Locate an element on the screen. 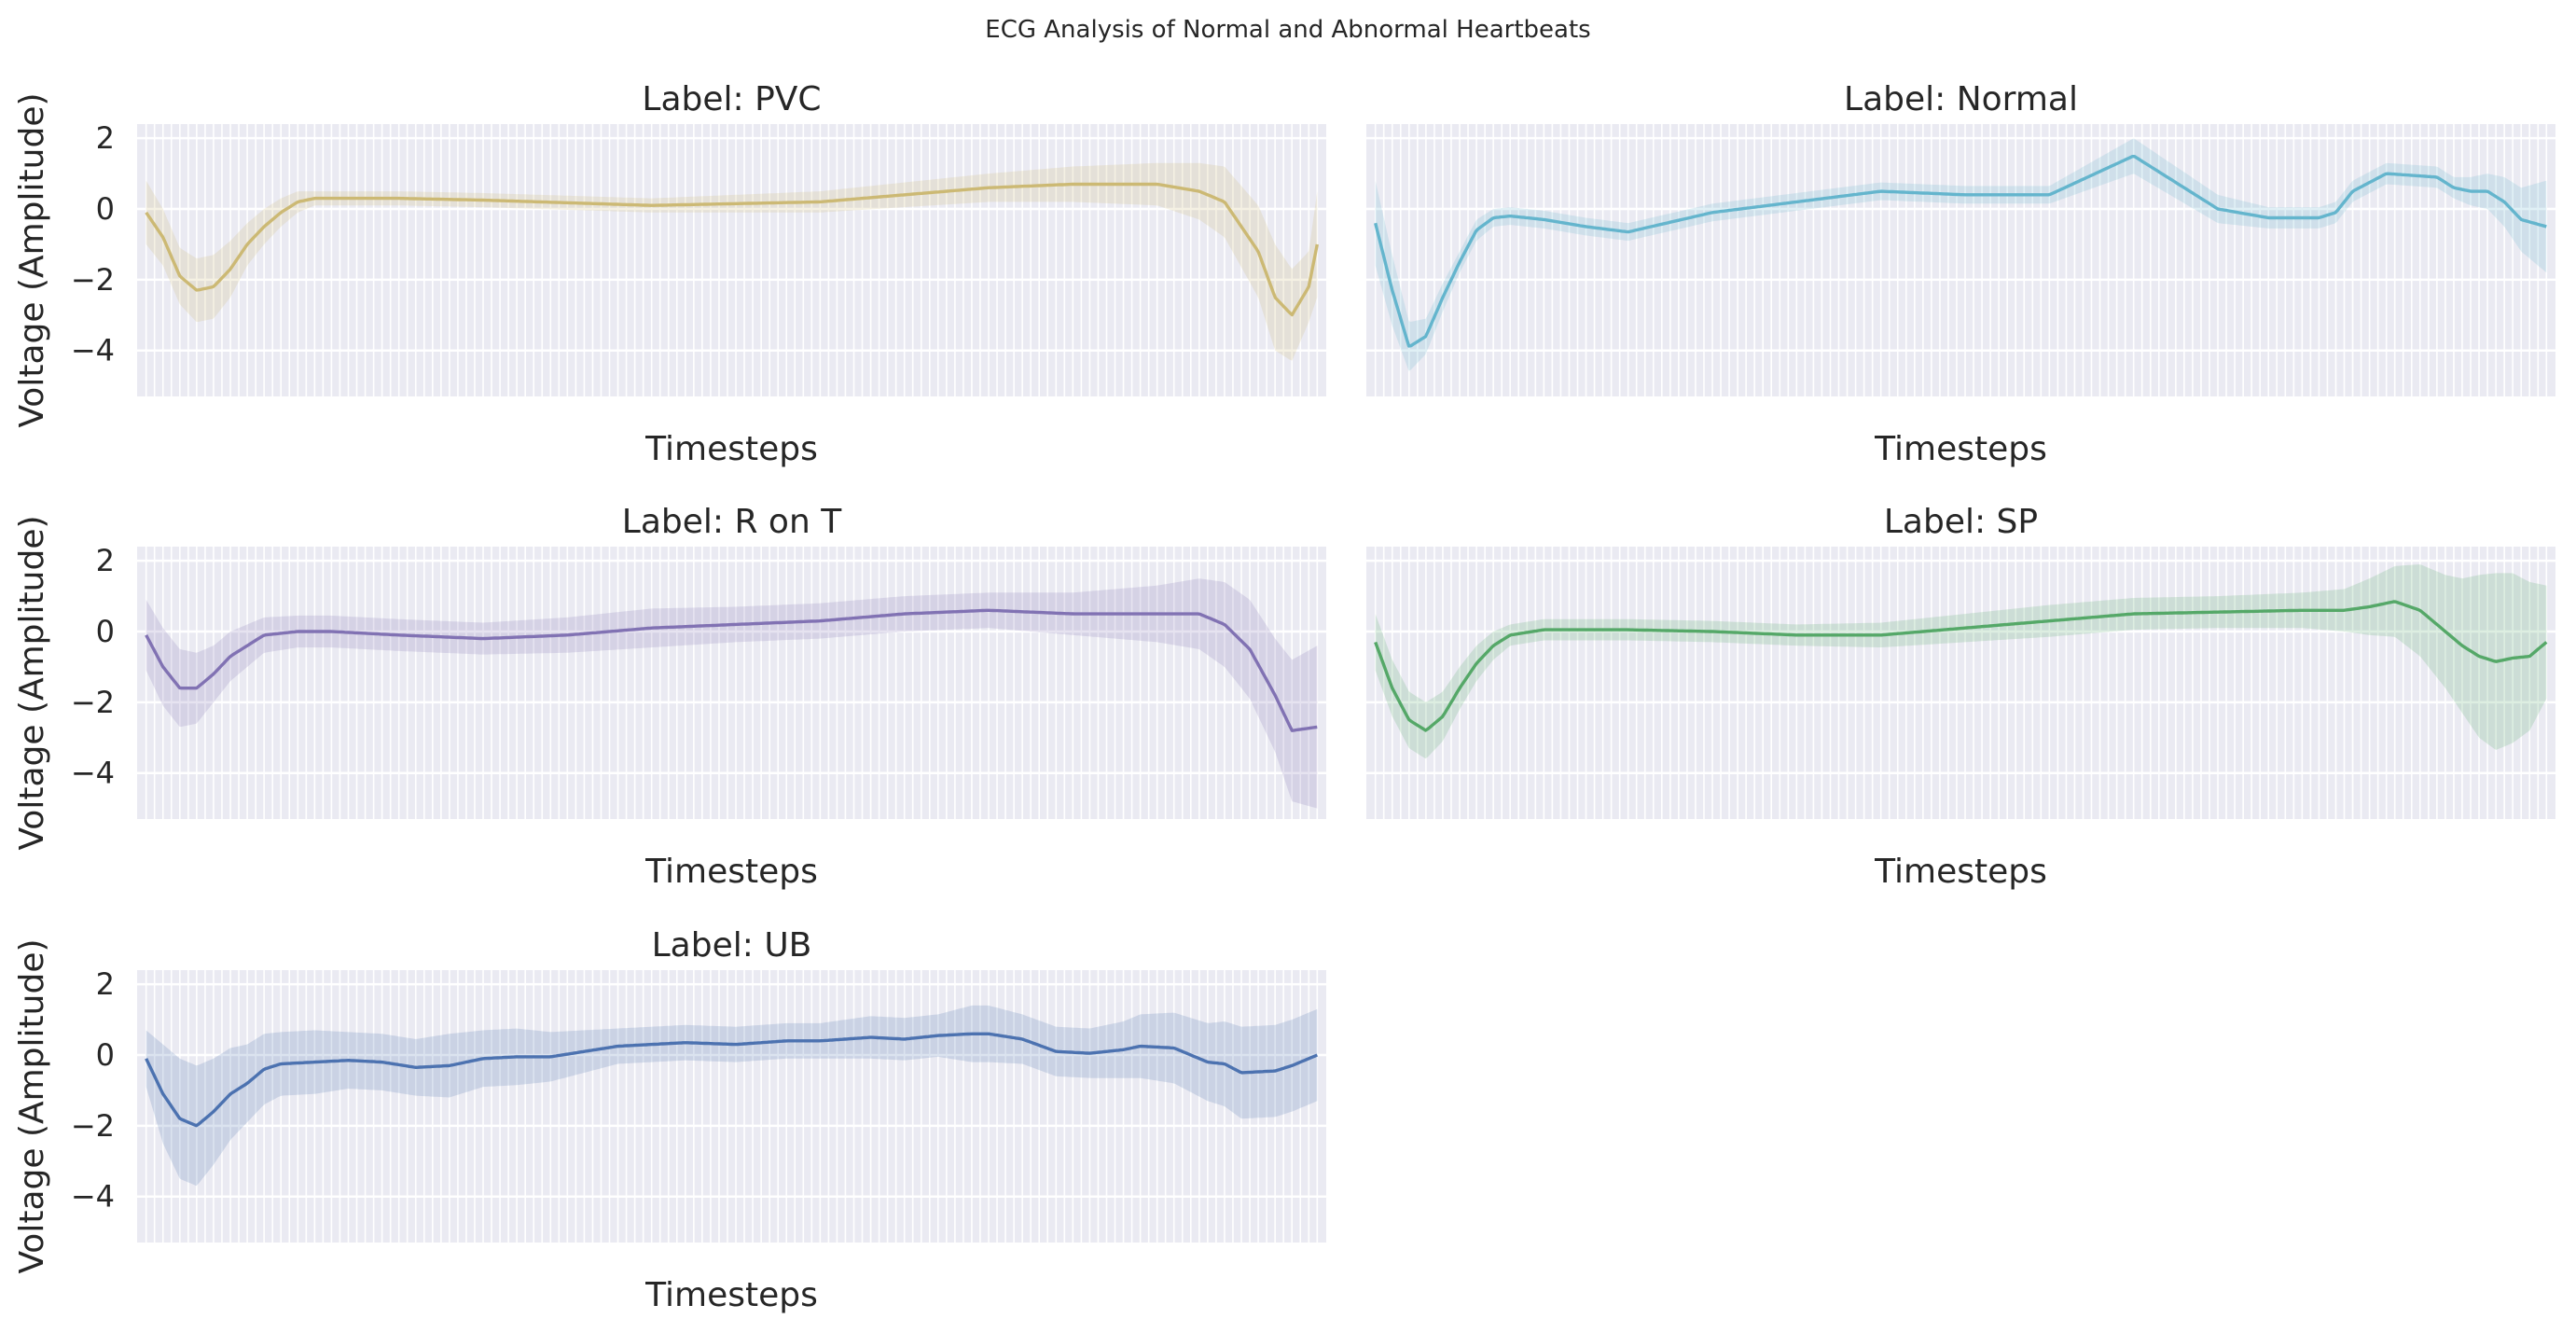 The height and width of the screenshot is (1333, 2576). subplot-title: Label: UB is located at coordinates (732, 946).